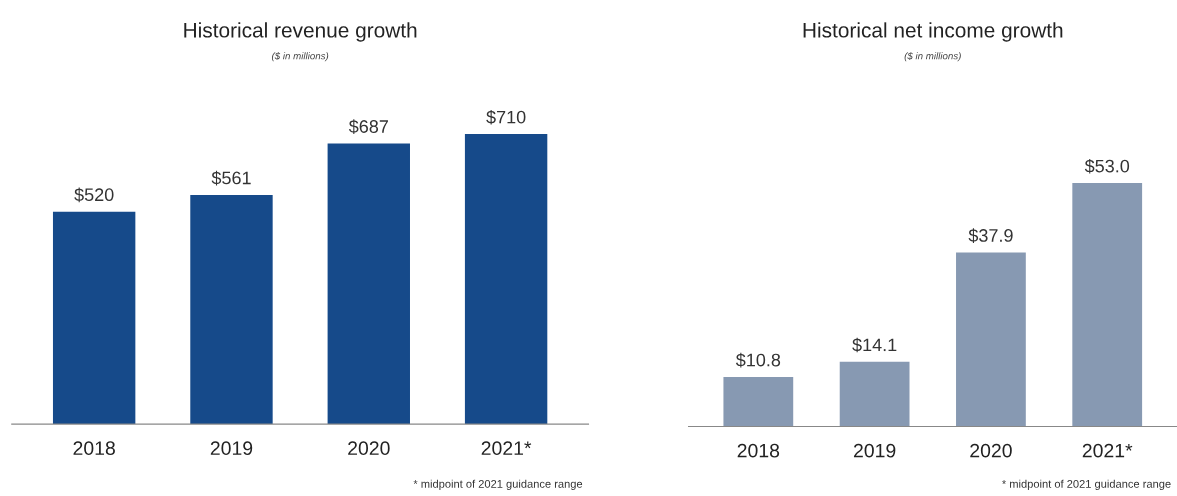  What do you see at coordinates (94, 195) in the screenshot?
I see `data-label: $520` at bounding box center [94, 195].